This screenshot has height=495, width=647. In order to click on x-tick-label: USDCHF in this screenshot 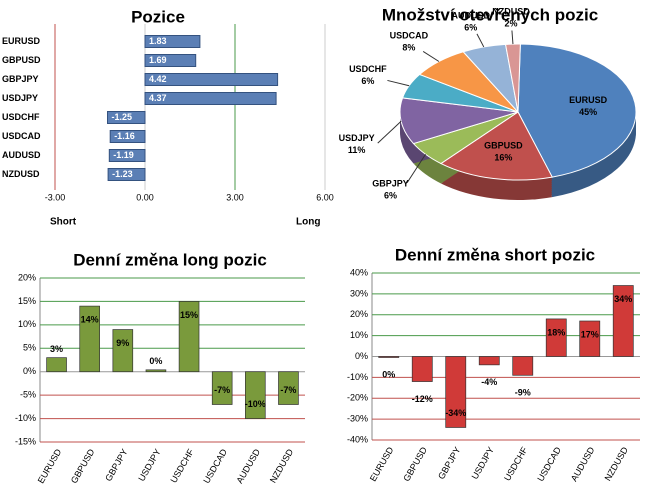, I will do `click(516, 464)`.